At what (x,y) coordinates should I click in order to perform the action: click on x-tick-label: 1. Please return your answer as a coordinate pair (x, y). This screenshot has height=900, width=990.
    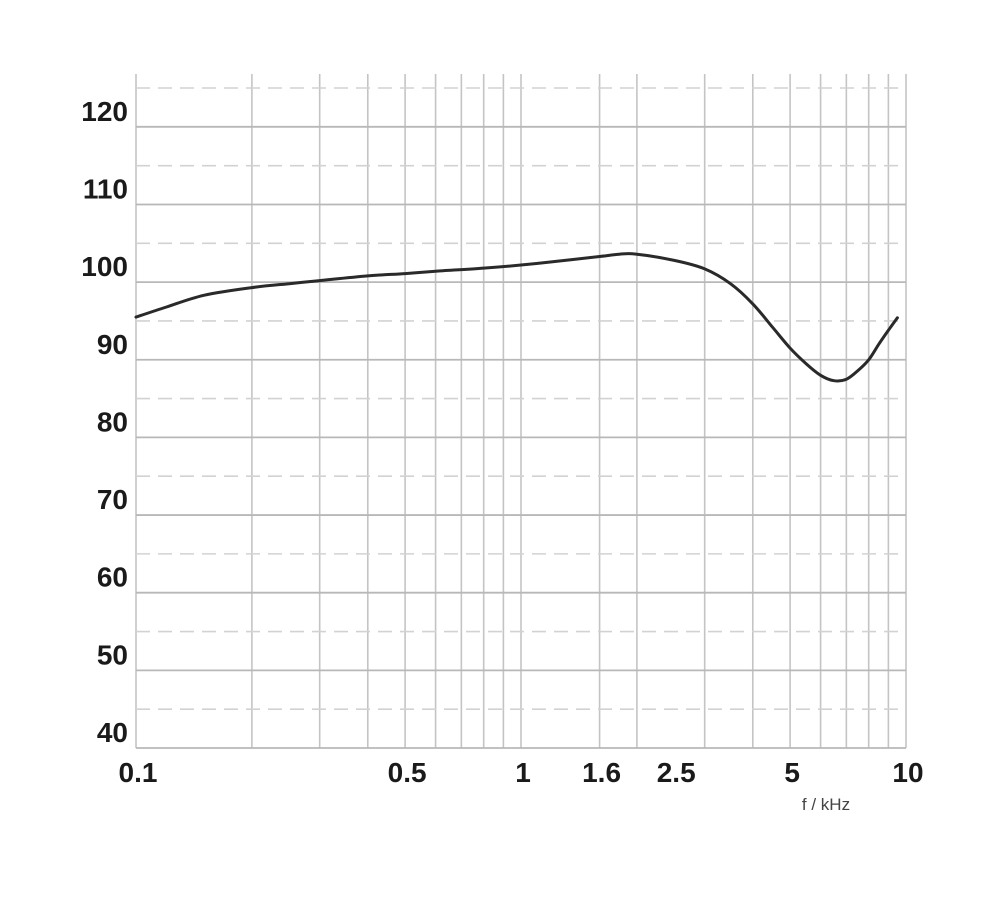
    Looking at the image, I should click on (523, 772).